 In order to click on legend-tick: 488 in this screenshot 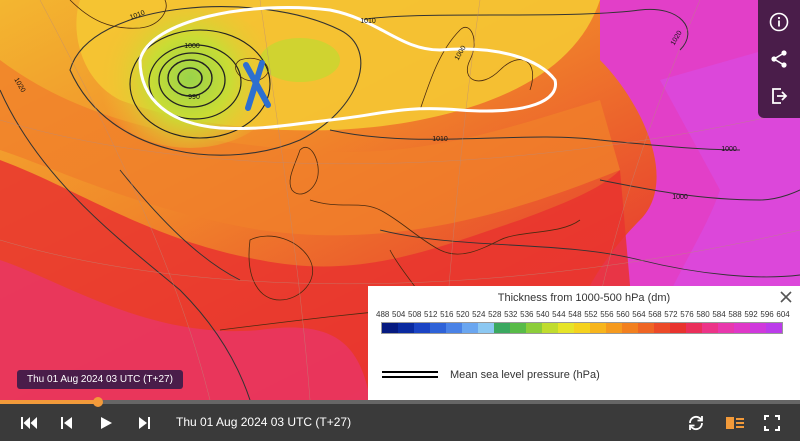, I will do `click(383, 314)`.